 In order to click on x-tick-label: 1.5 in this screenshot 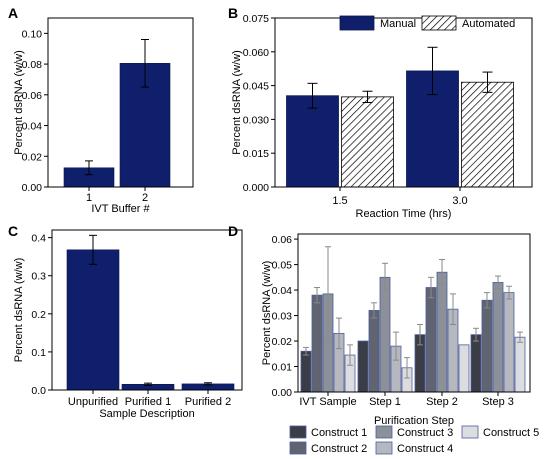, I will do `click(339, 201)`.